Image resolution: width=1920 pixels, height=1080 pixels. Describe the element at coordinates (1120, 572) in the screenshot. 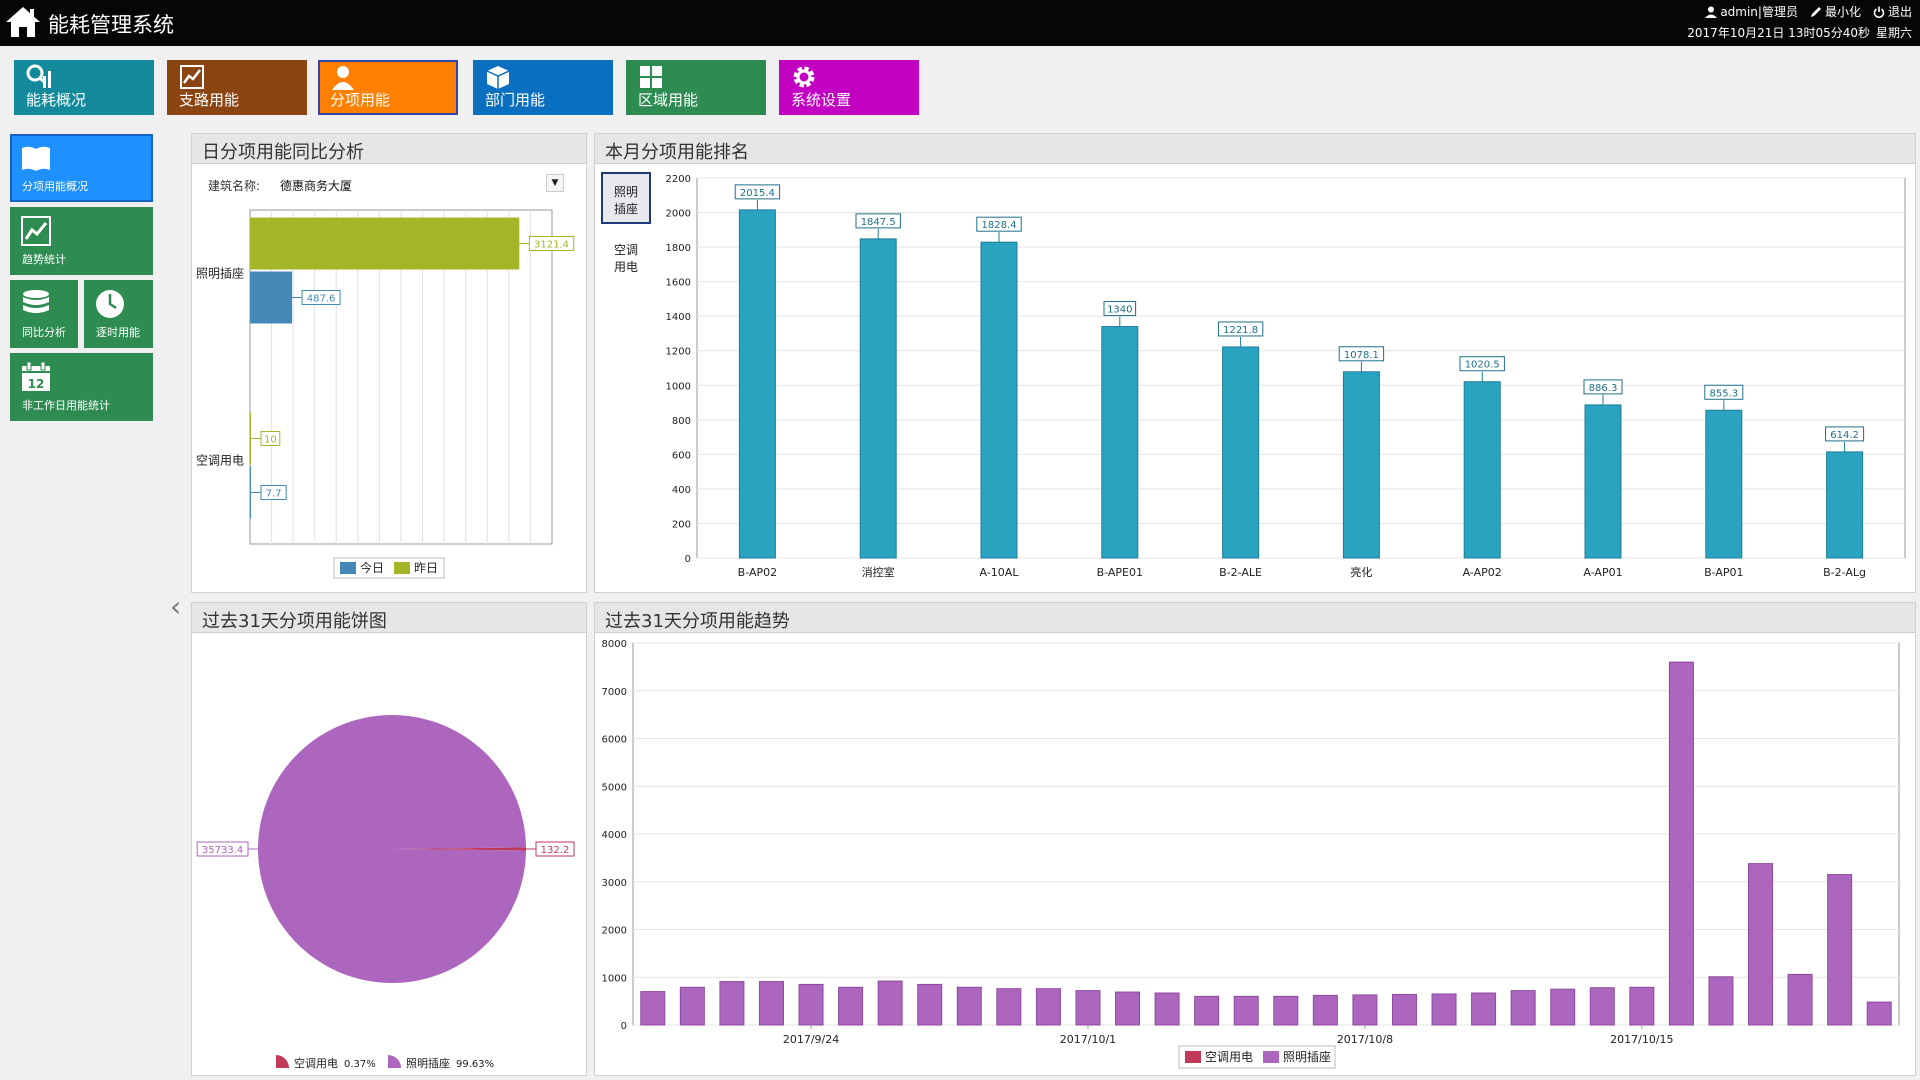

I see `x-tick-label: B-APE01` at that location.